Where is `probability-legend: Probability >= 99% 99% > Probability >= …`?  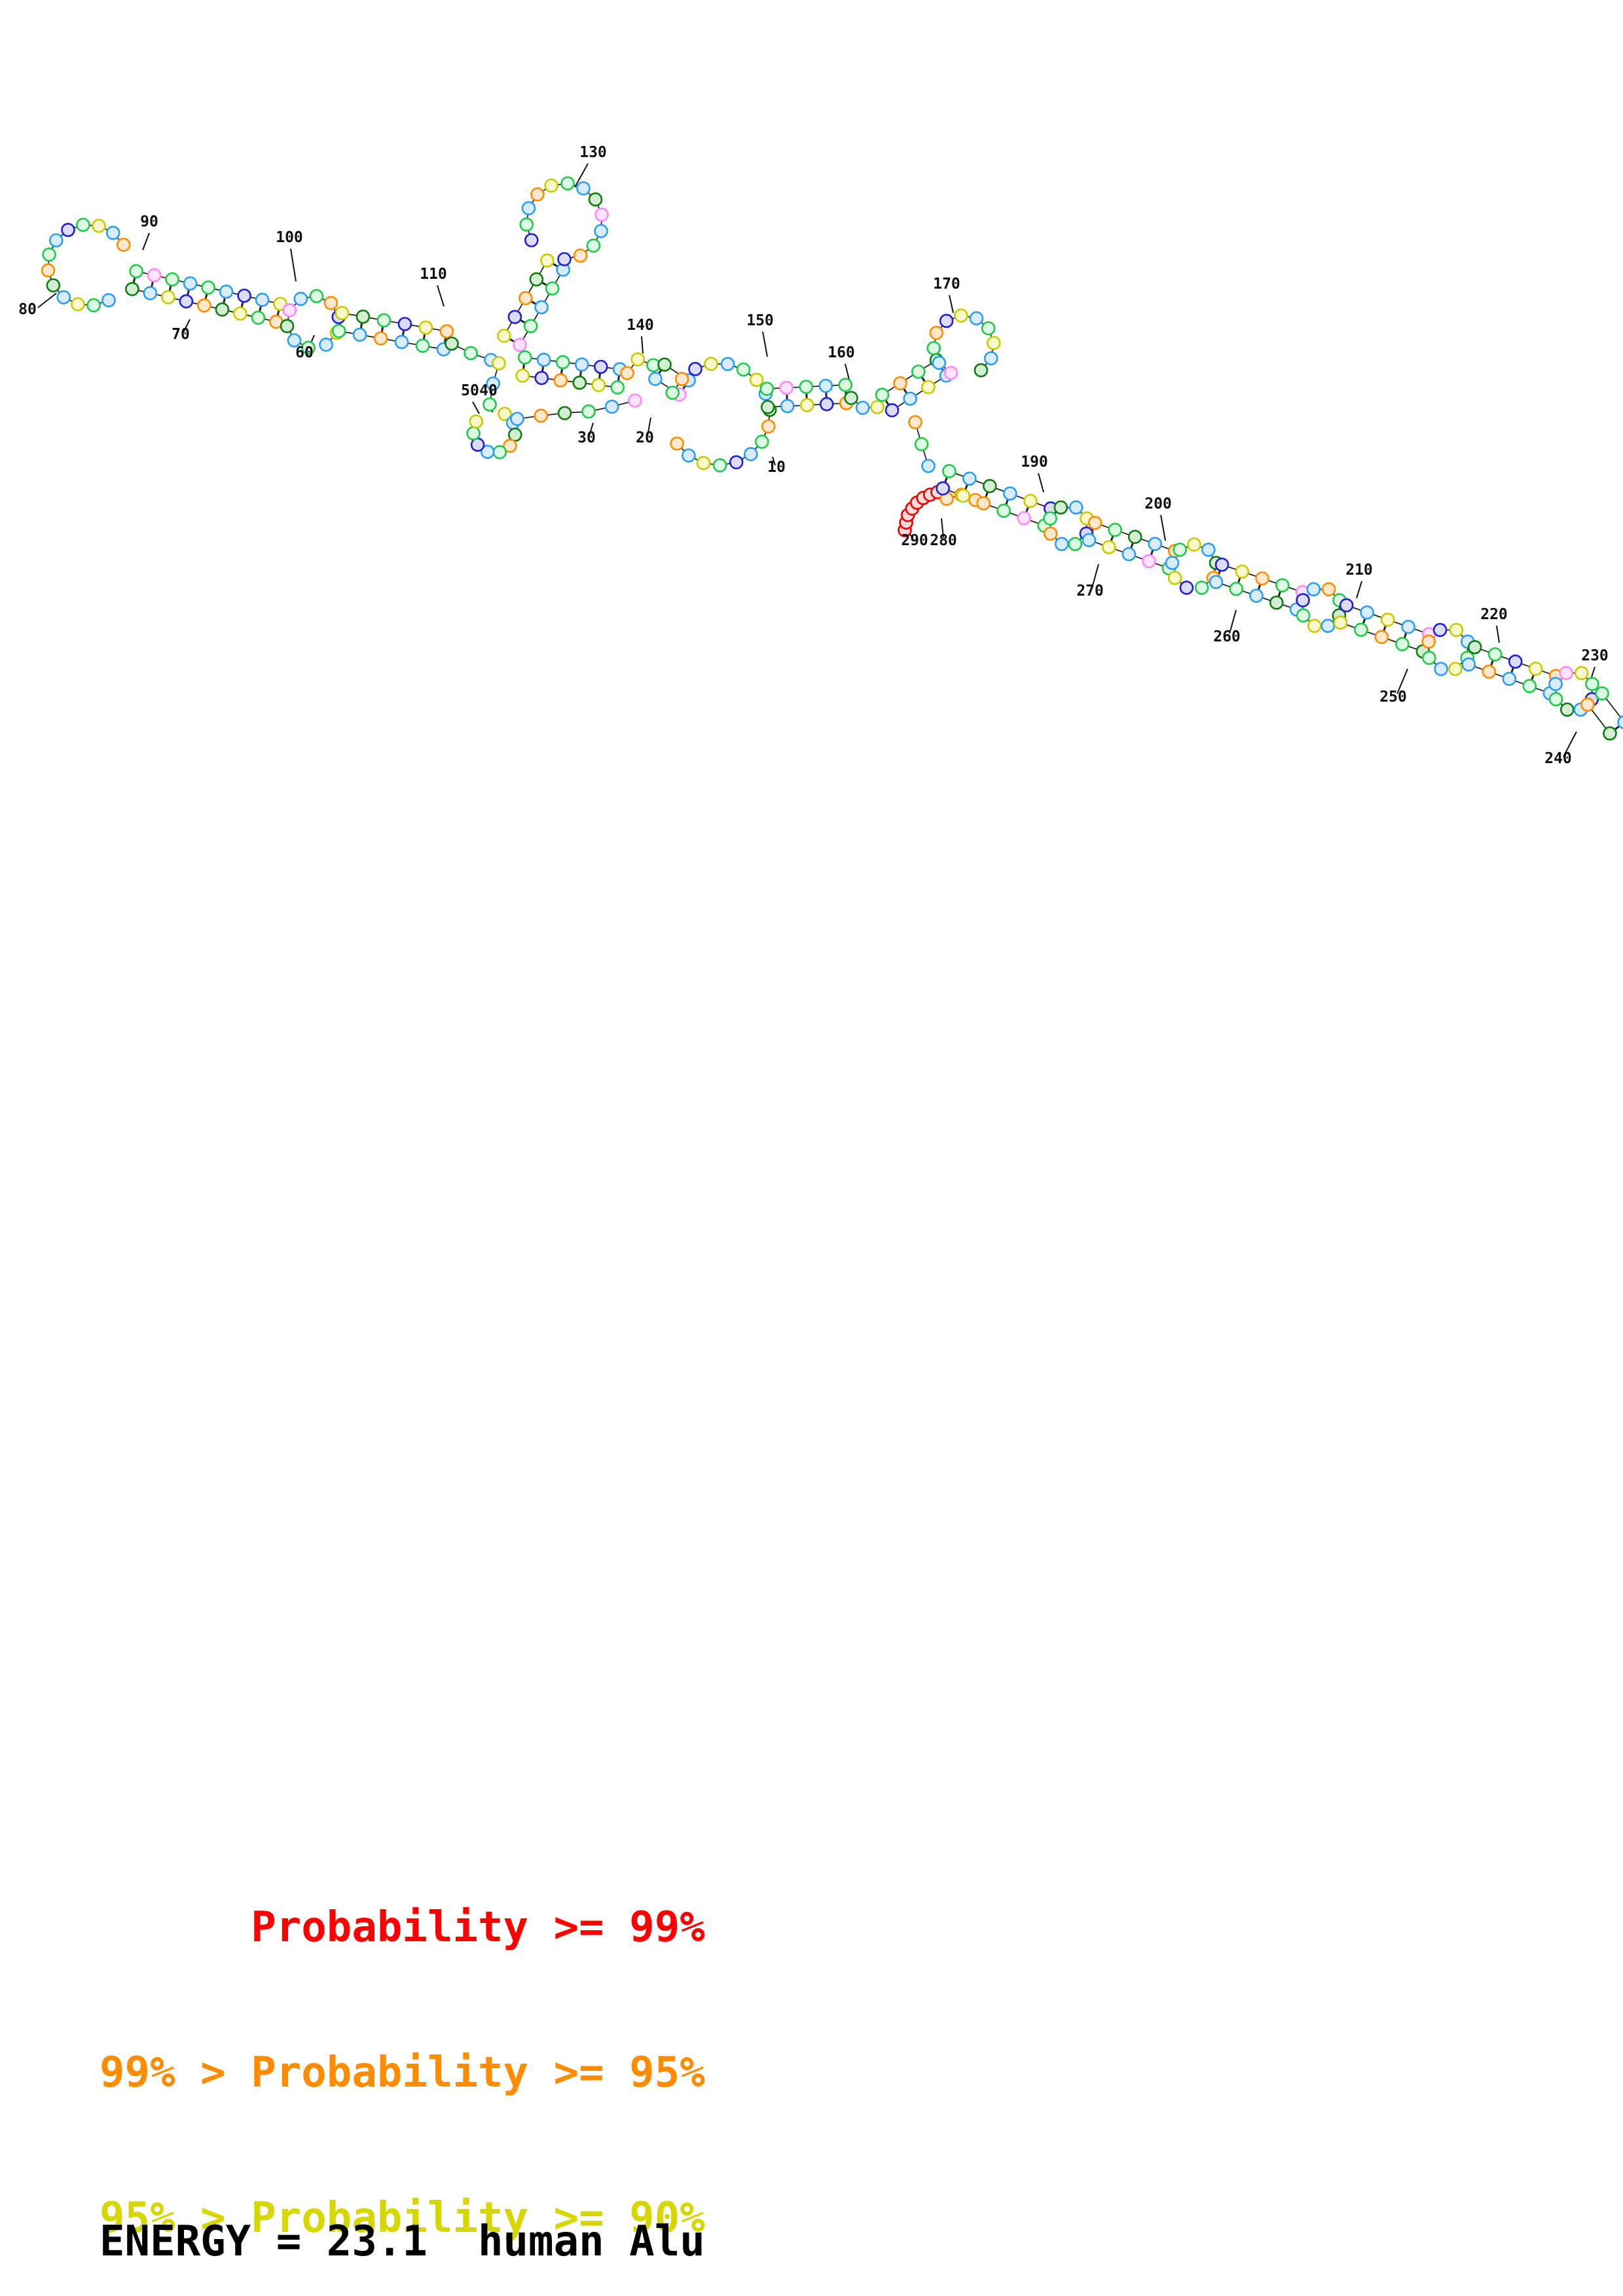 probability-legend: Probability >= 99% 99% > Probability >= … is located at coordinates (402, 2051).